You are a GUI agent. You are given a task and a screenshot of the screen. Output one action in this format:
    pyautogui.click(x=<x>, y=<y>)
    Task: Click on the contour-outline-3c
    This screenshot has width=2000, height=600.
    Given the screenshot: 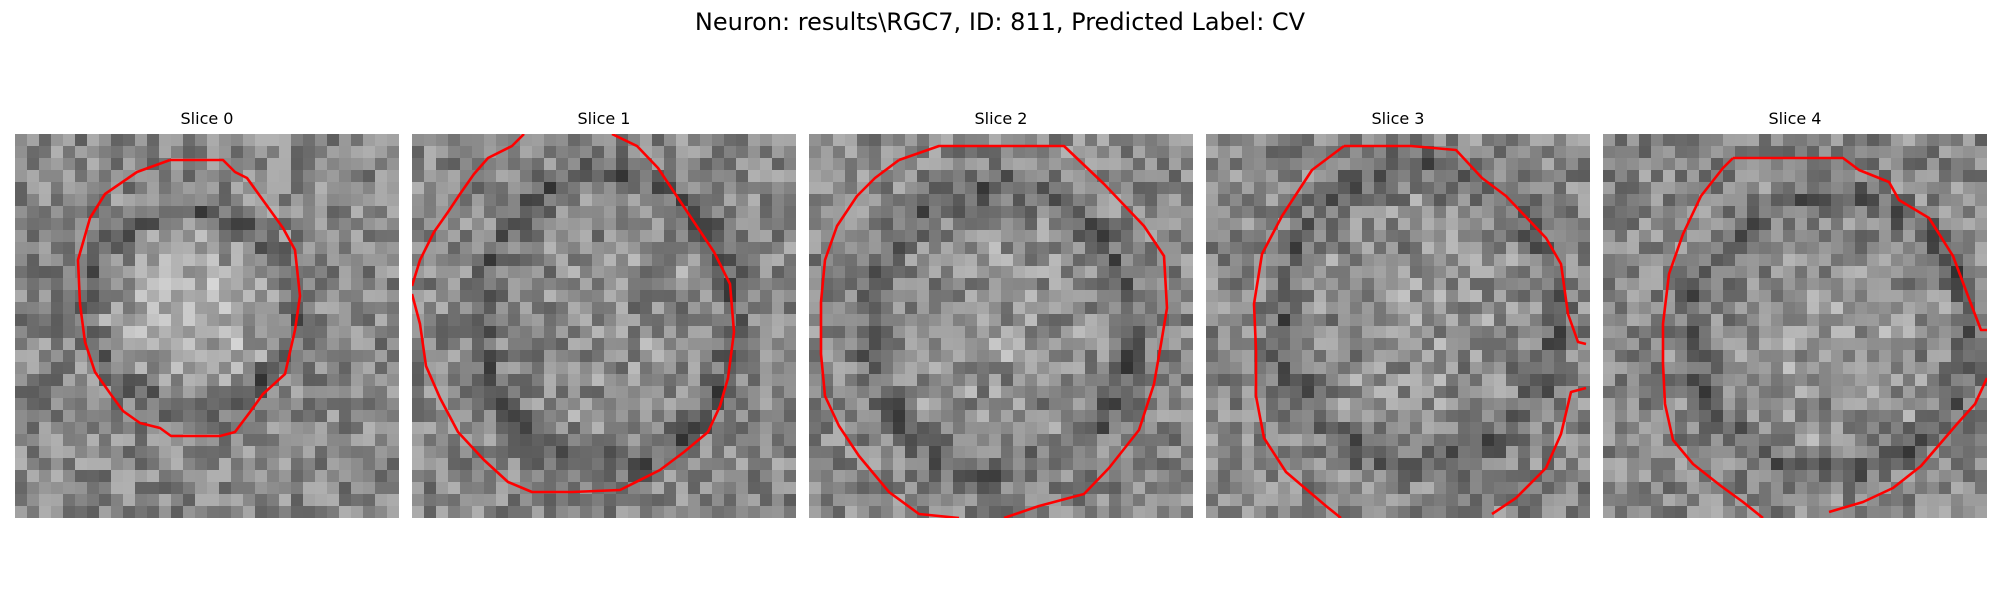 What is the action you would take?
    pyautogui.click(x=1298, y=331)
    